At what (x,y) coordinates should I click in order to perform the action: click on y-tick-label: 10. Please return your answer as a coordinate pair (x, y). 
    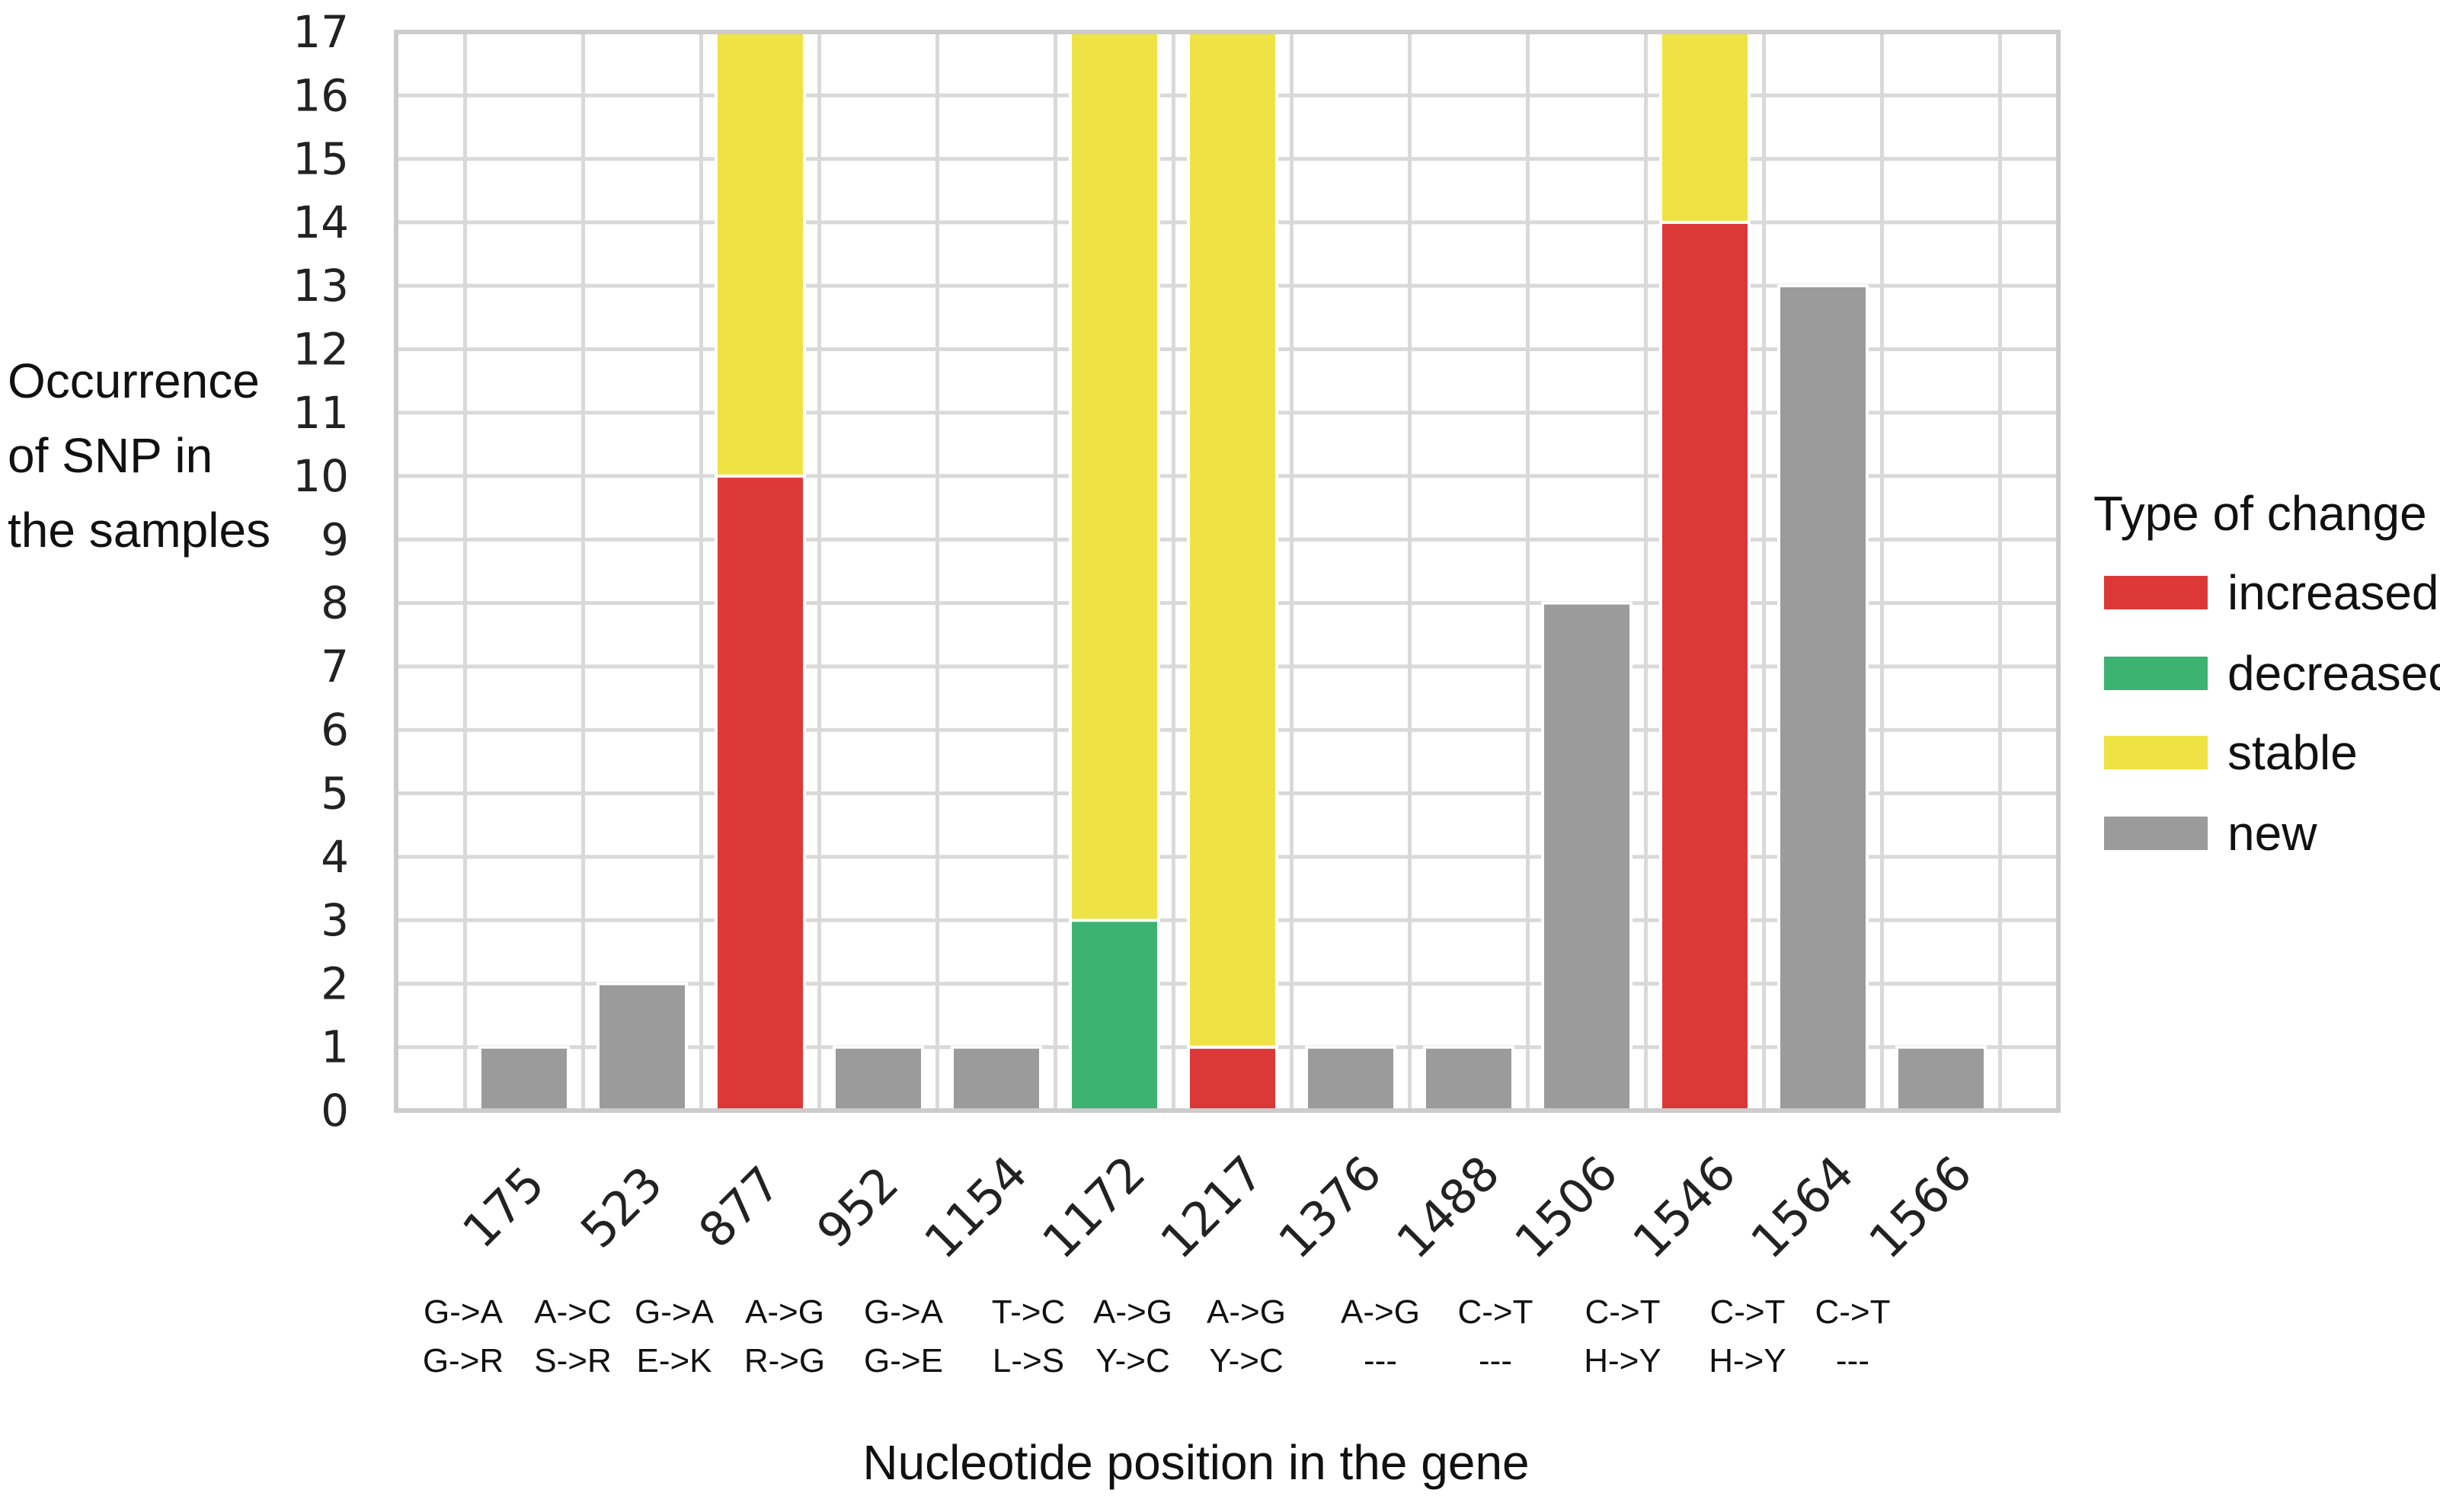
    Looking at the image, I should click on (321, 476).